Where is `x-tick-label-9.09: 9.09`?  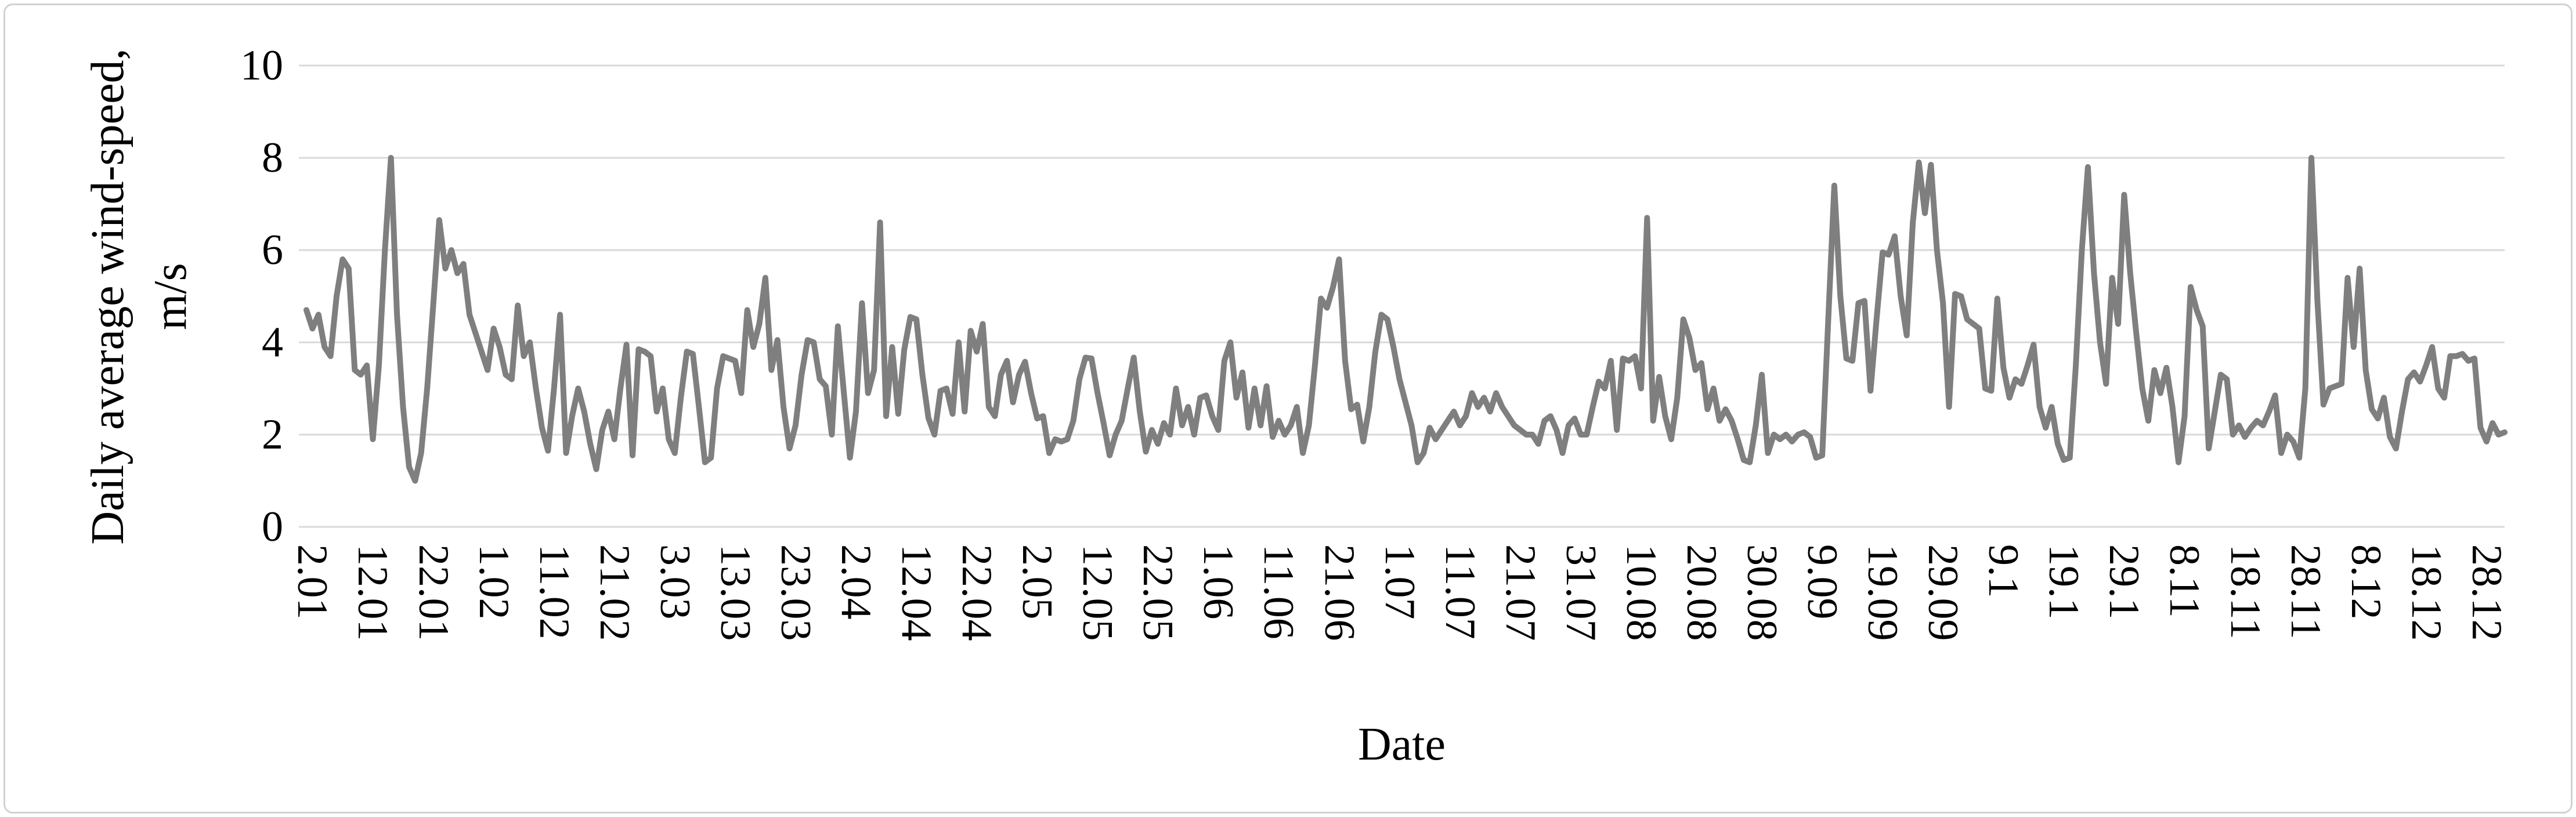
x-tick-label-9.09: 9.09 is located at coordinates (1822, 582).